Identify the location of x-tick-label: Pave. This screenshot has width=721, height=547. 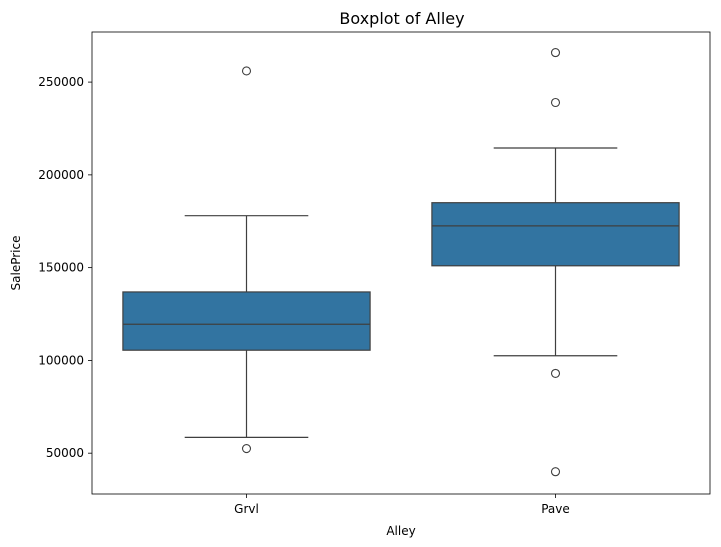
(555, 509).